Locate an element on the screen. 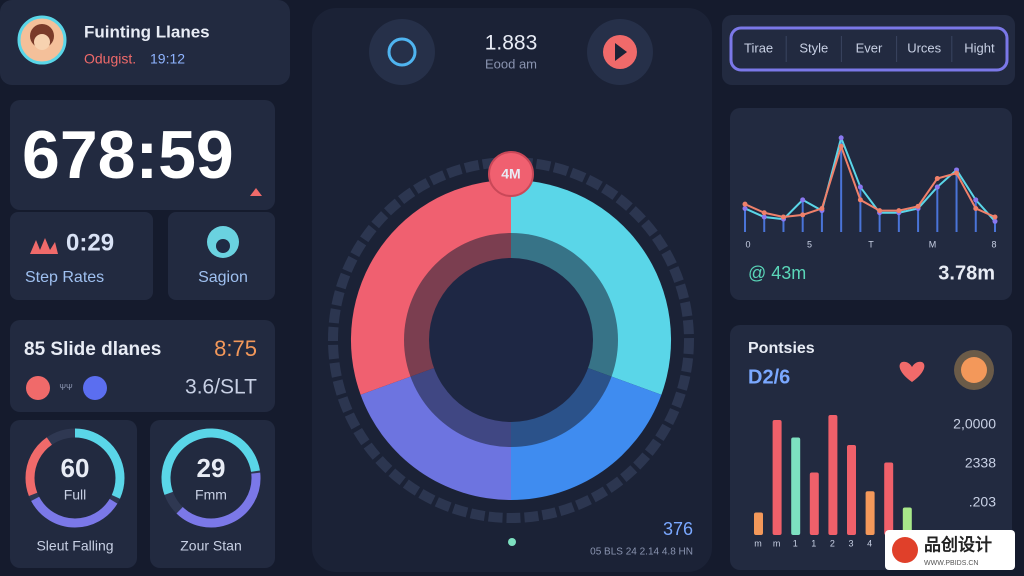 The width and height of the screenshot is (1024, 576). x-label: M is located at coordinates (933, 244).